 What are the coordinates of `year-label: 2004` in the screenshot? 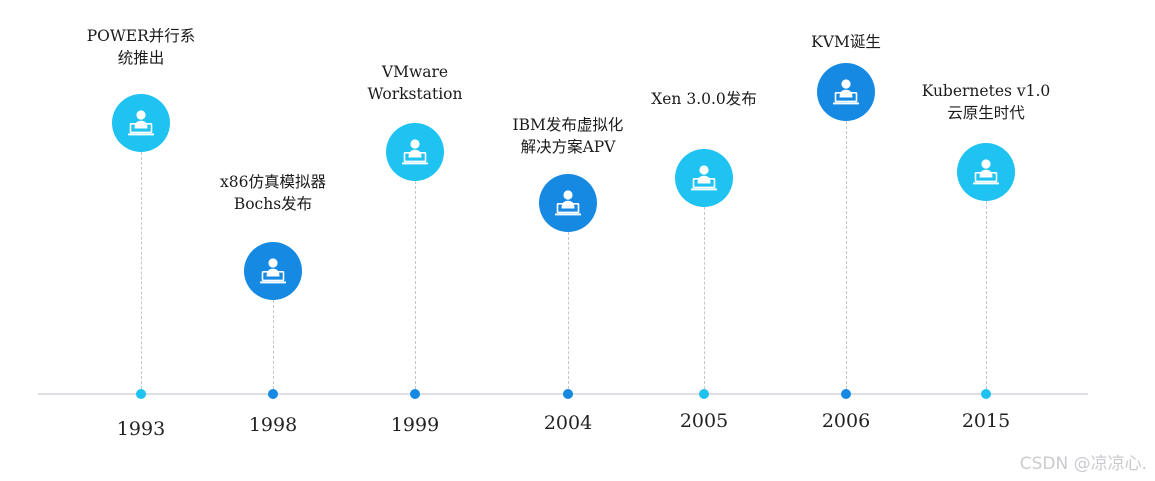 It's located at (568, 423).